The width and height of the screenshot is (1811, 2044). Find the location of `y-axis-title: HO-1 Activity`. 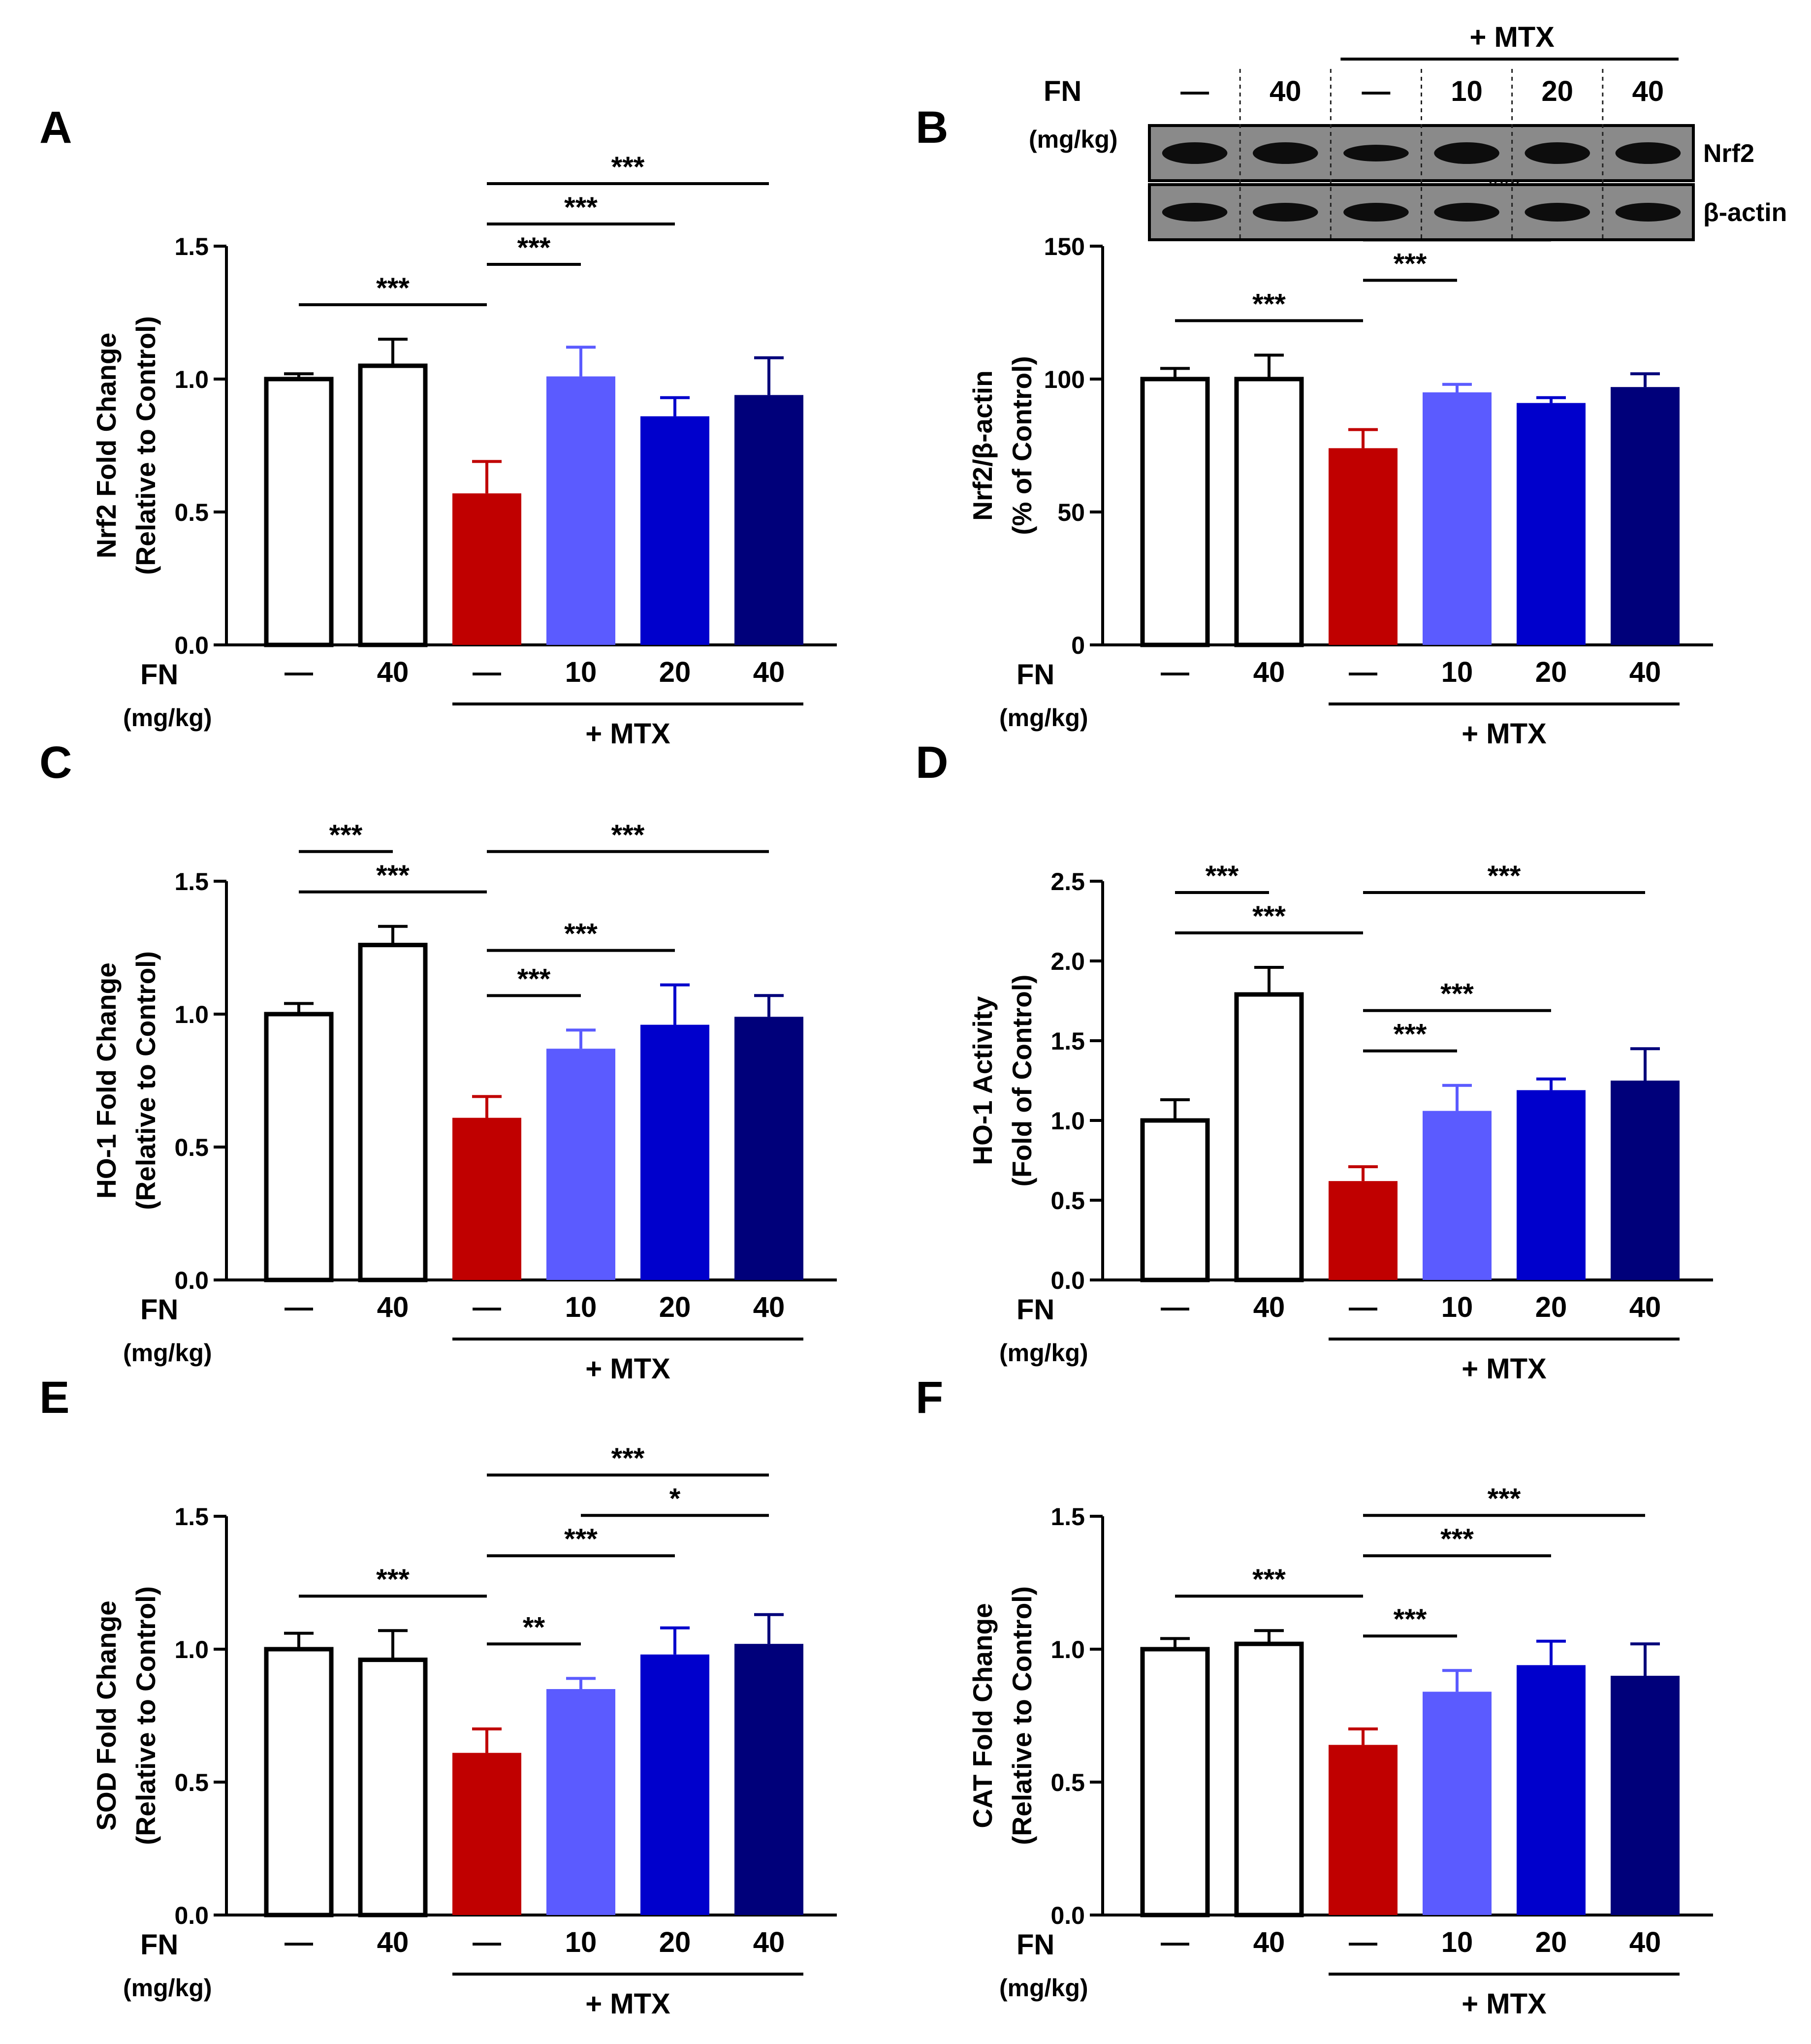

y-axis-title: HO-1 Activity is located at coordinates (983, 1080).